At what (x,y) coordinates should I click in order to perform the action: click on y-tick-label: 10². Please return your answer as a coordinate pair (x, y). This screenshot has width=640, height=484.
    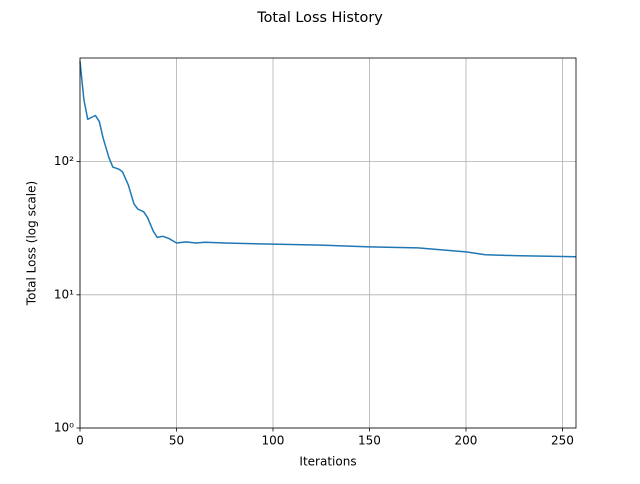
    Looking at the image, I should click on (64, 161).